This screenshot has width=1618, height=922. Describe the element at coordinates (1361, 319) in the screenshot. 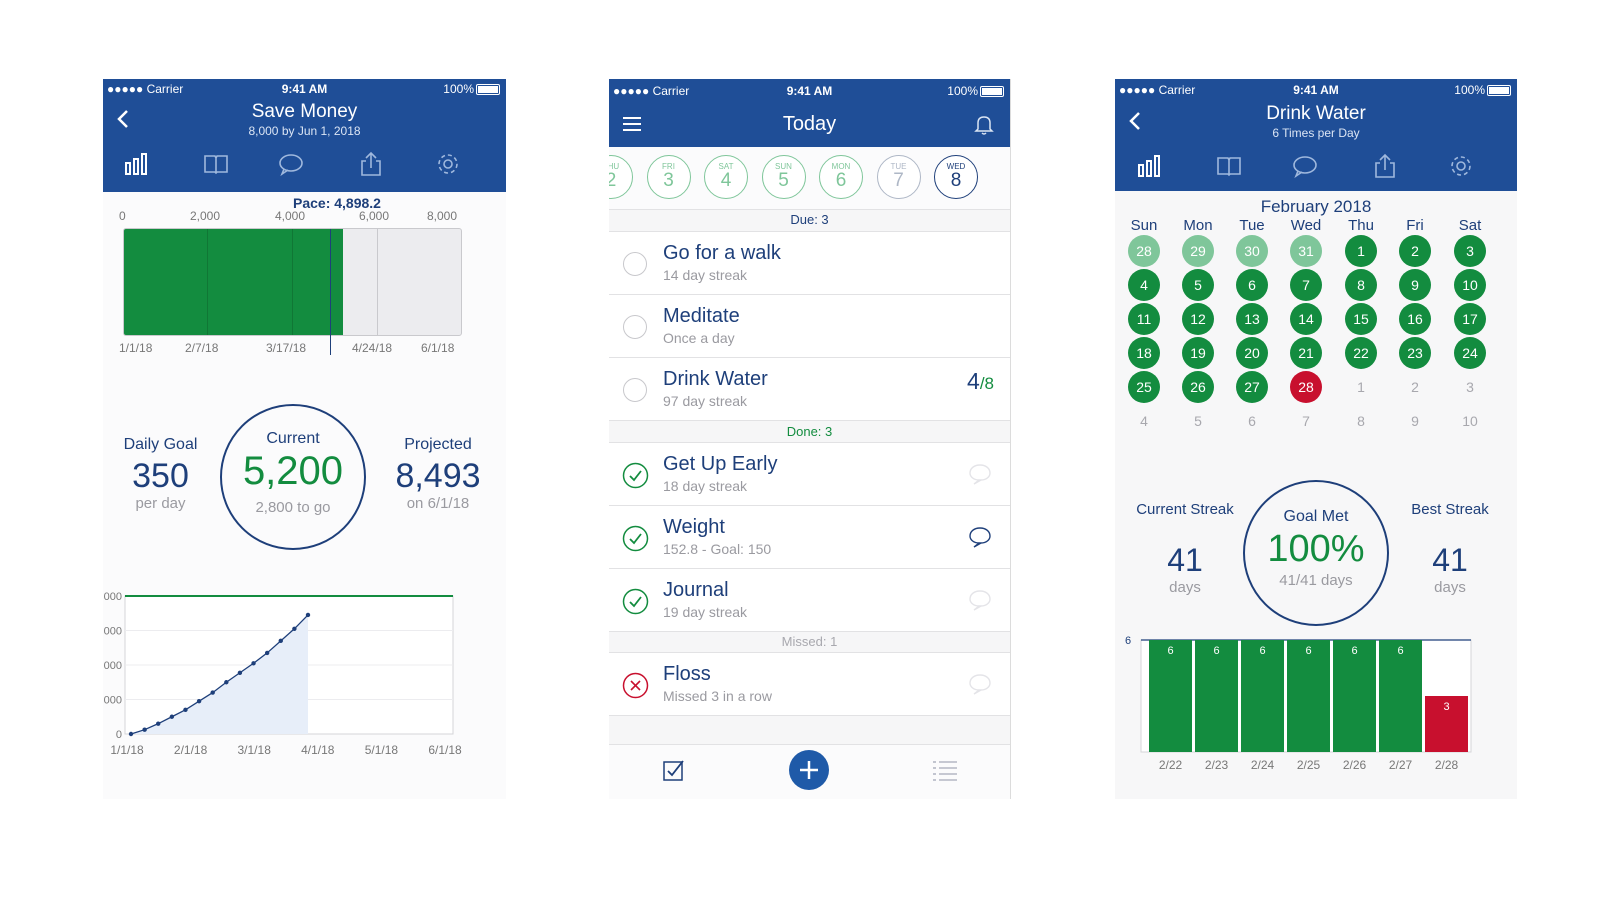

I see `calendar-day: 15` at that location.